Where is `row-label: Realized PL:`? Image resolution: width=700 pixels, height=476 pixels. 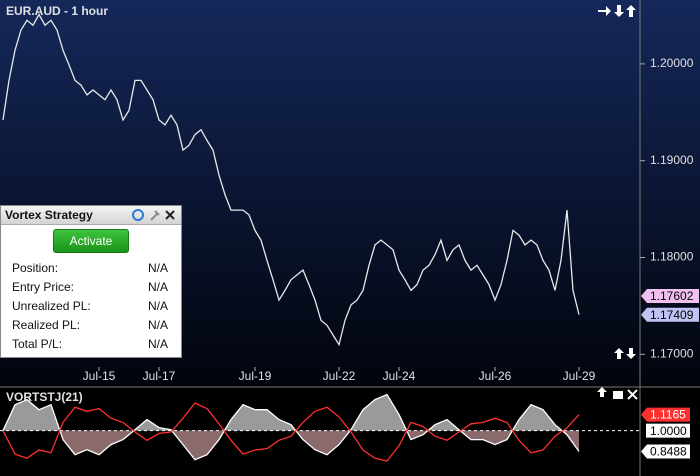
row-label: Realized PL: is located at coordinates (46, 325).